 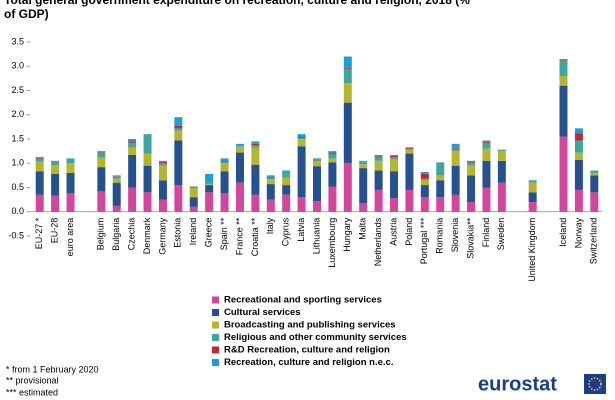 What do you see at coordinates (409, 232) in the screenshot?
I see `x-tick-label: Poland` at bounding box center [409, 232].